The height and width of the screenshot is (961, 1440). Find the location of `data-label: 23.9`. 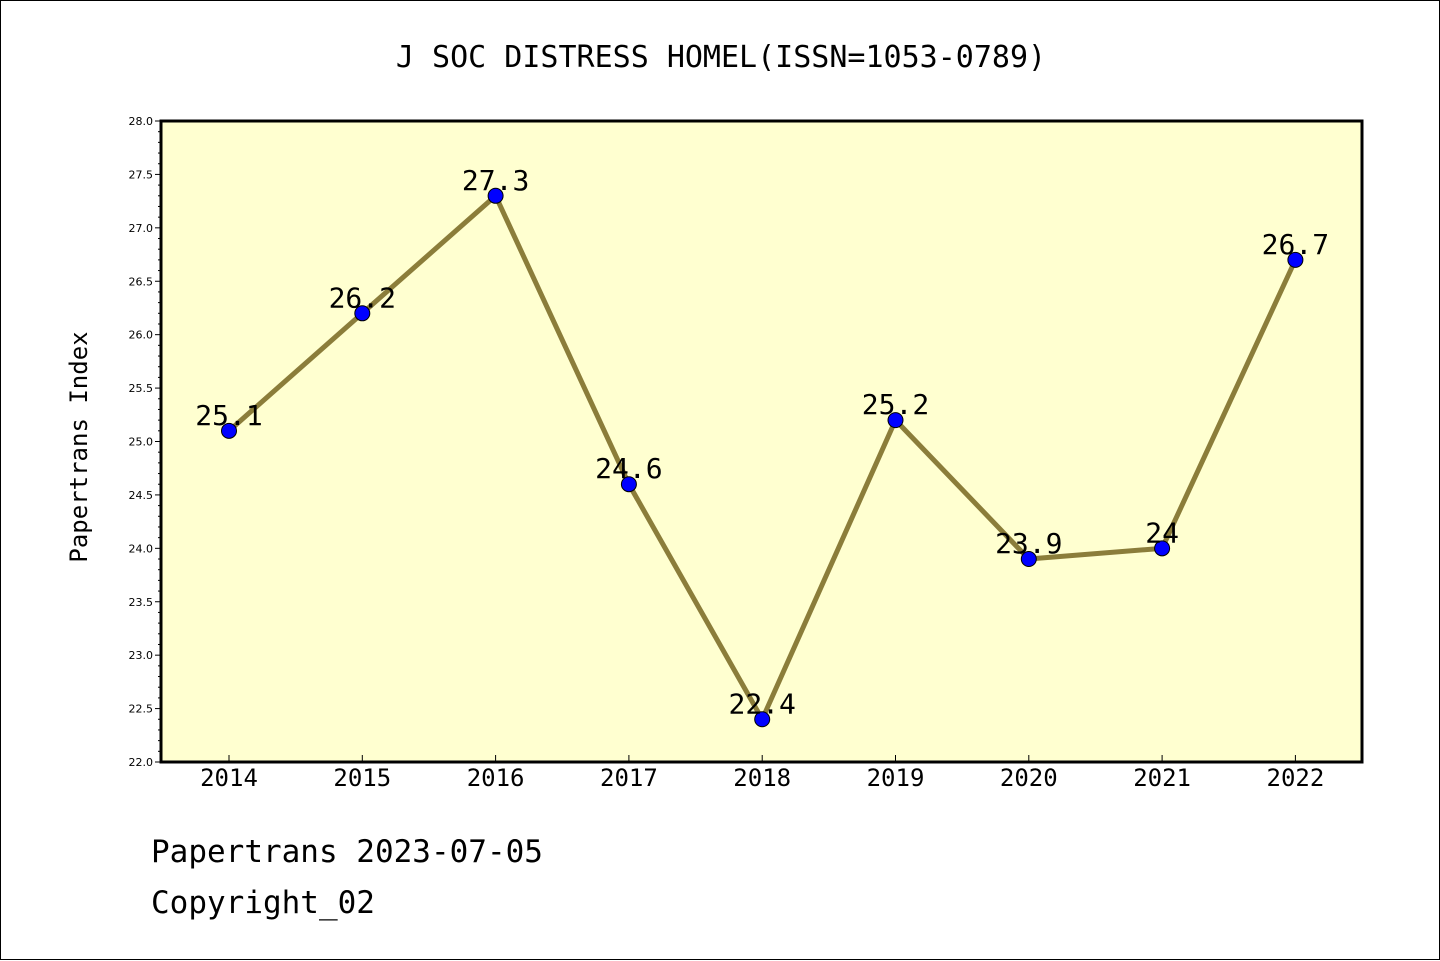

data-label: 23.9 is located at coordinates (1028, 543).